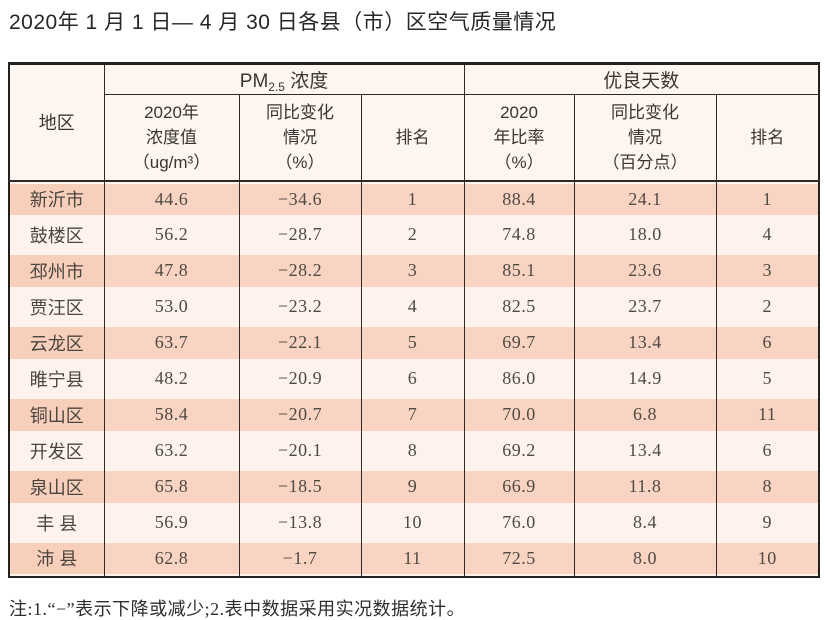  What do you see at coordinates (300, 198) in the screenshot?
I see `value-cell: −34.6` at bounding box center [300, 198].